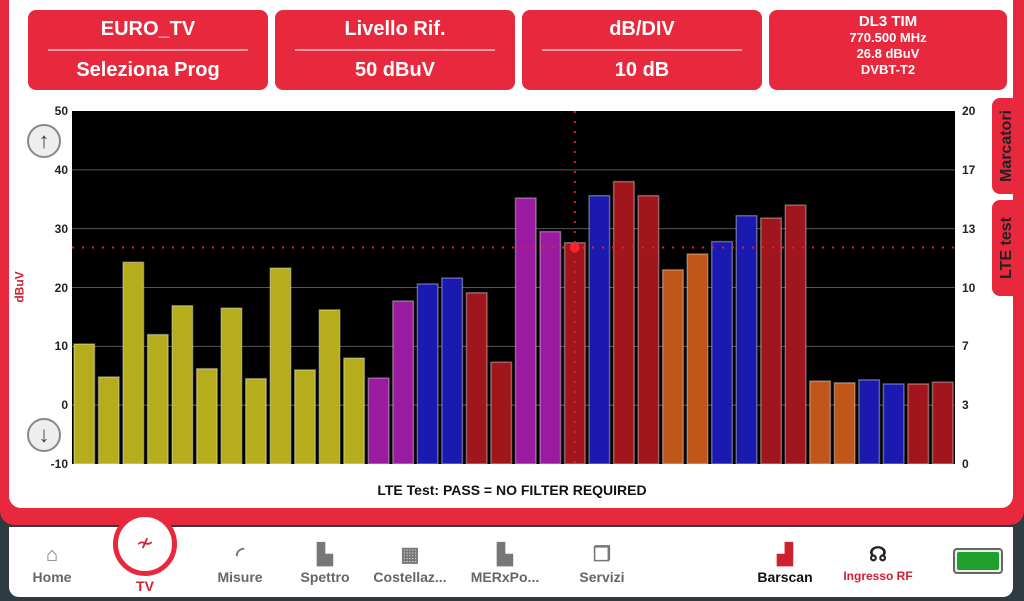 This screenshot has width=1024, height=601. I want to click on y-tick-left: 50, so click(61, 111).